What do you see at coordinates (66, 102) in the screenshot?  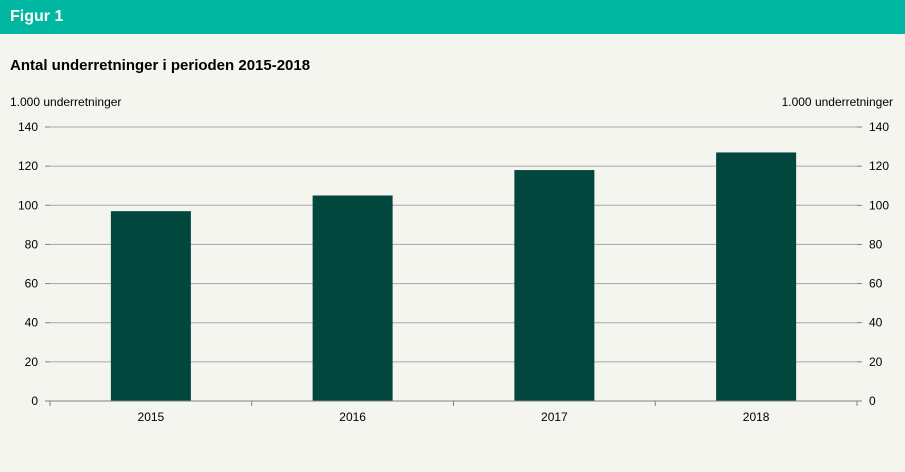 I see `left-axis-unit-label: 1.000 underretninger` at bounding box center [66, 102].